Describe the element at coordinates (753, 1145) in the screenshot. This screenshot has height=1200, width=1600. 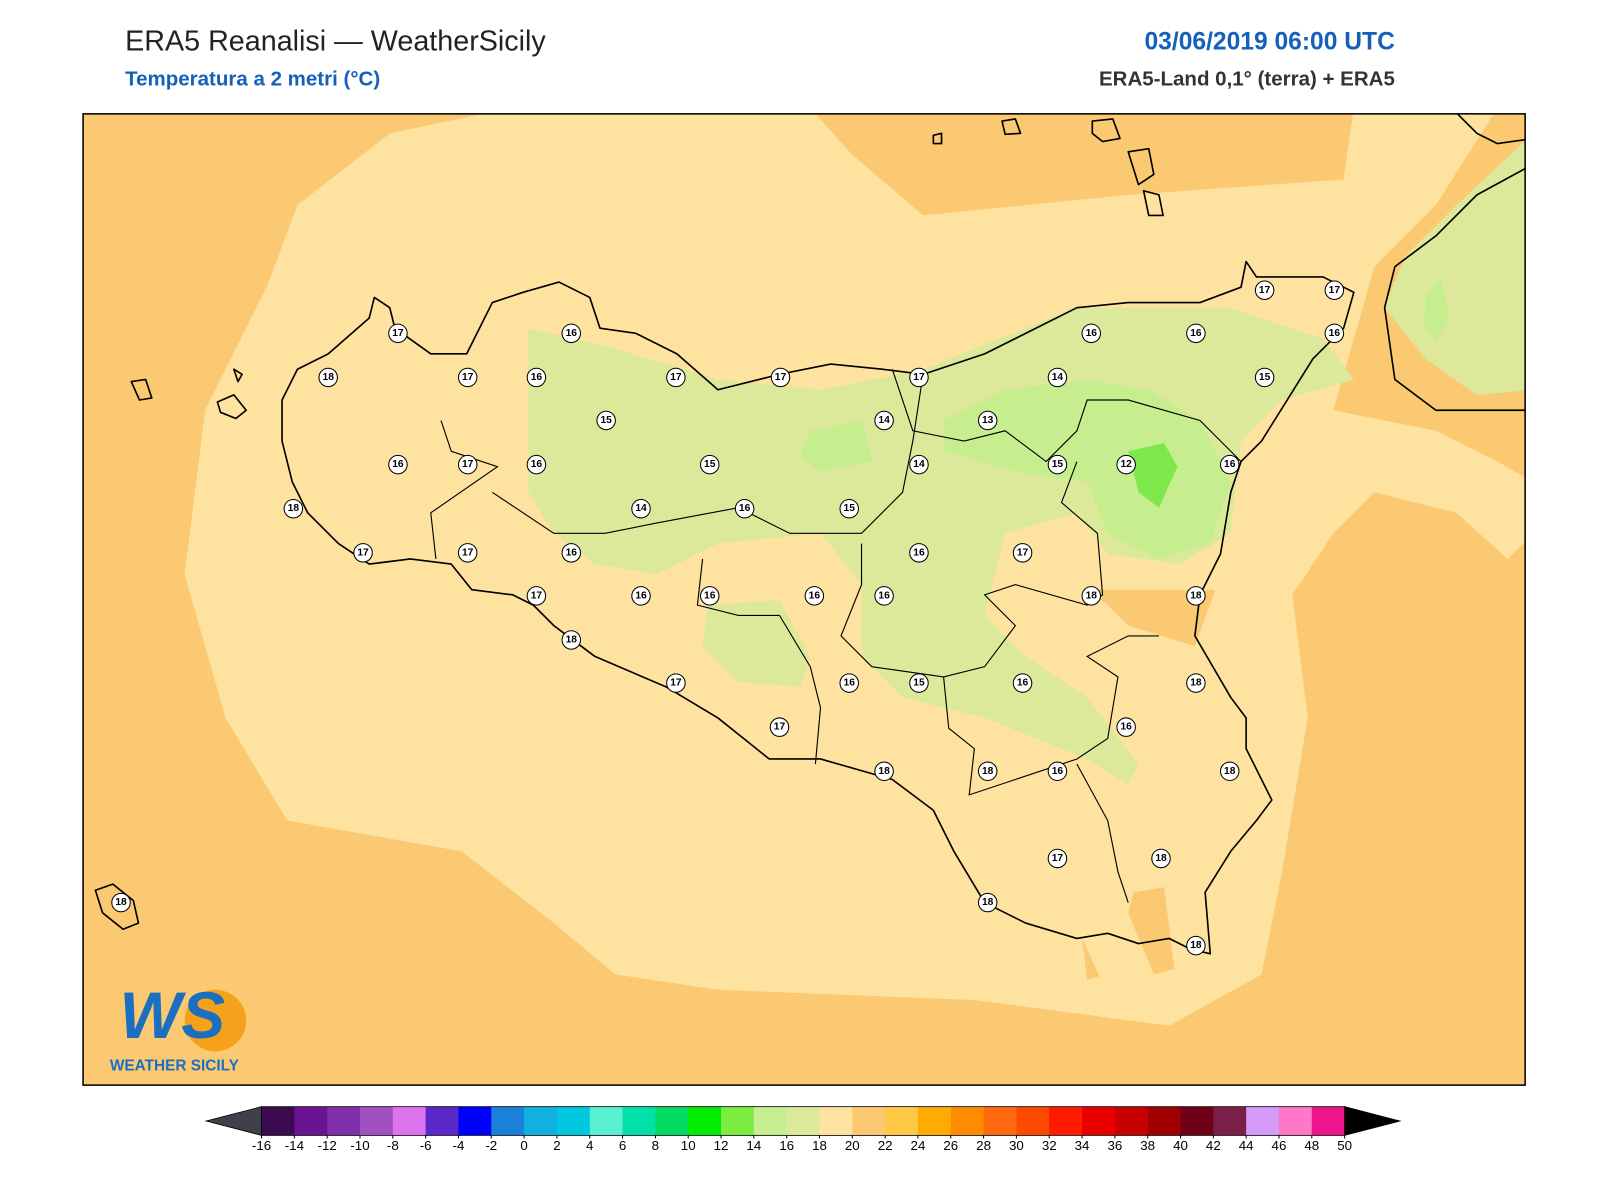
I see `colorbar-tick-label: 14` at that location.